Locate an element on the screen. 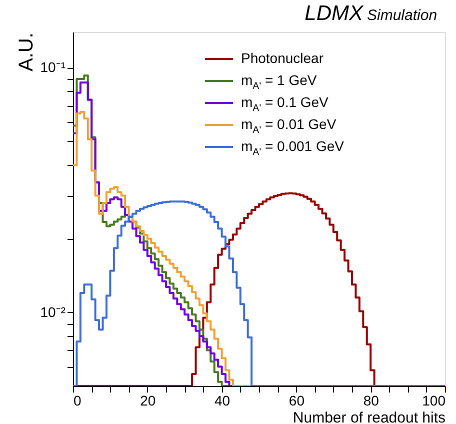 This screenshot has height=424, width=456. x-tick-label: 60 is located at coordinates (296, 400).